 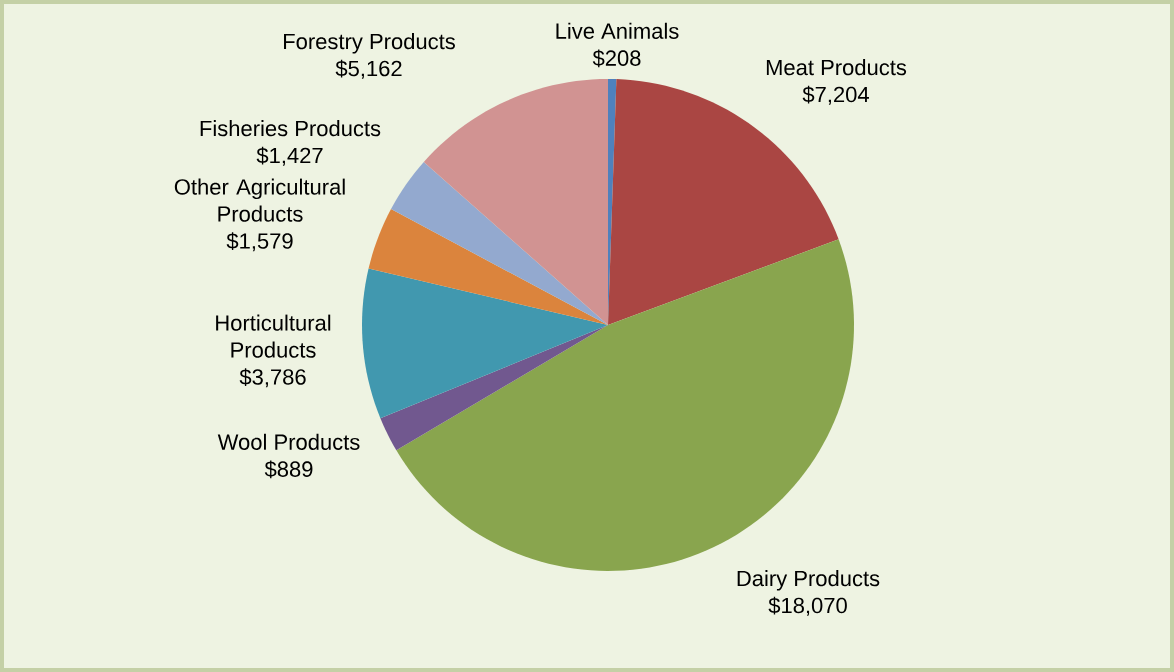 What do you see at coordinates (288, 469) in the screenshot?
I see `data-label: $889` at bounding box center [288, 469].